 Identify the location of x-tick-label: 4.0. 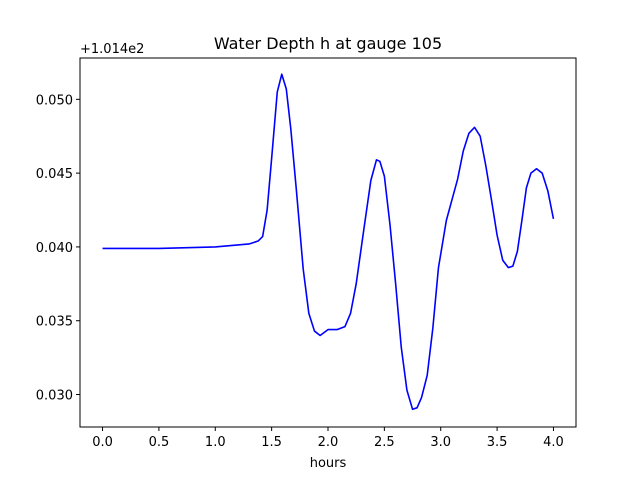
(553, 442).